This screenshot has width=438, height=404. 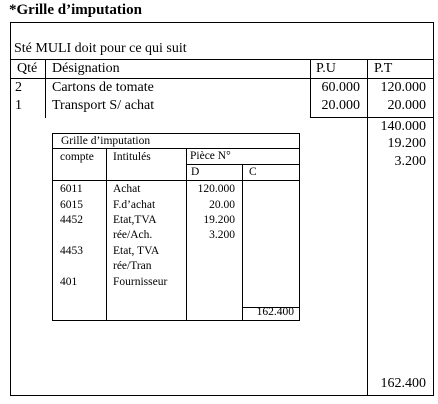 What do you see at coordinates (71, 220) in the screenshot?
I see `grille-compte: 4452` at bounding box center [71, 220].